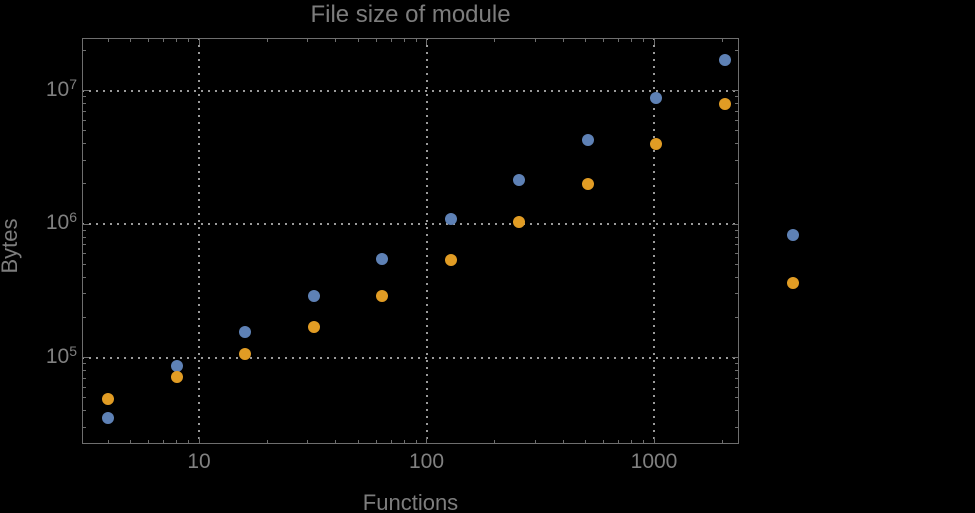 The height and width of the screenshot is (513, 975). Describe the element at coordinates (654, 461) in the screenshot. I see `x-tick-label: 1000` at that location.